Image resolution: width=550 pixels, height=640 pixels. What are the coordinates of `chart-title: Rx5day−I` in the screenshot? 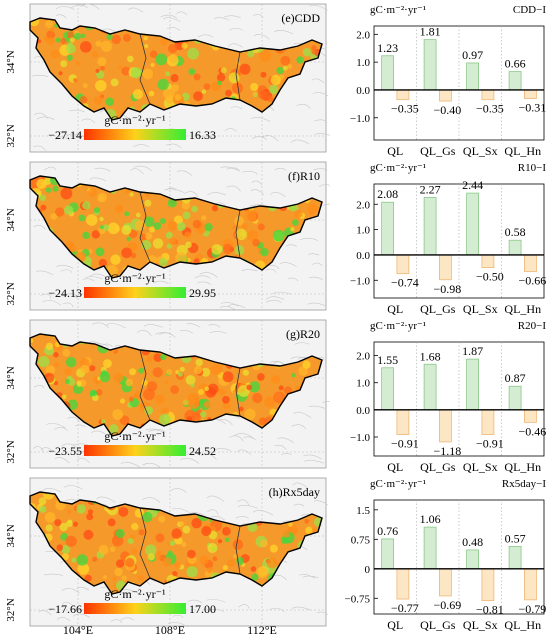 It's located at (524, 484).